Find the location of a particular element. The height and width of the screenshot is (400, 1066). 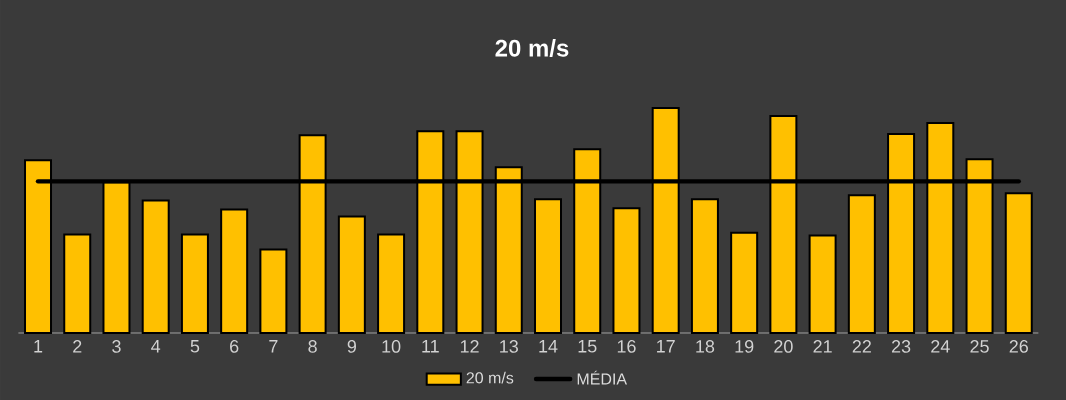

x-tick-label: 20 is located at coordinates (783, 346).